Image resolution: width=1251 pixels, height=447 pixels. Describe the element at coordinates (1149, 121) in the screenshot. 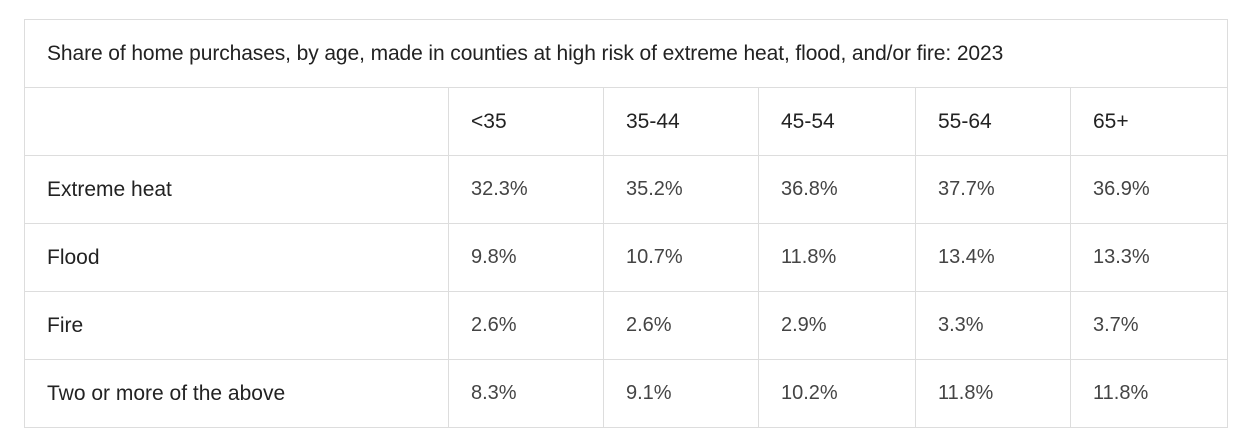

I see `column-header-65-plus: 65+` at that location.